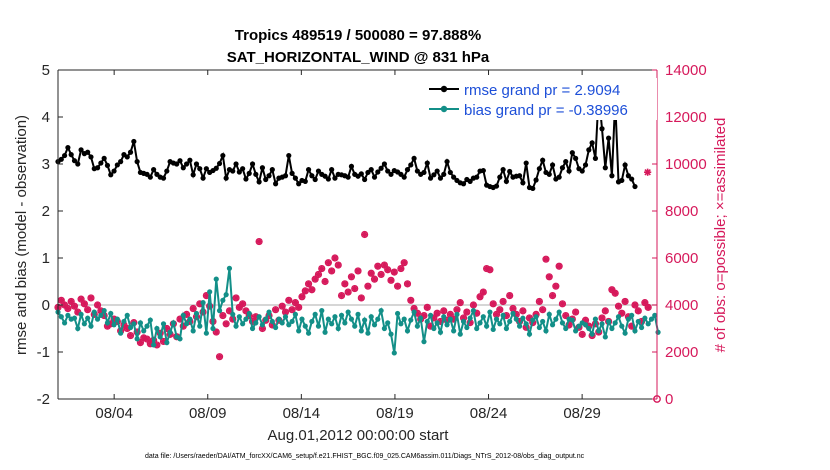 The image size is (830, 470). I want to click on legend-box, so click(541, 99).